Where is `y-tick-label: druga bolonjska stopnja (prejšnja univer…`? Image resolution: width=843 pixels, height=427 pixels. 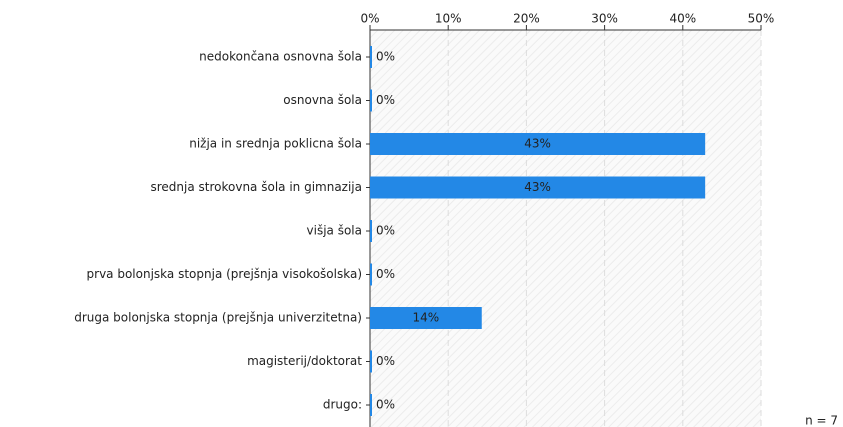 y-tick-label: druga bolonjska stopnja (prejšnja univer… is located at coordinates (218, 318).